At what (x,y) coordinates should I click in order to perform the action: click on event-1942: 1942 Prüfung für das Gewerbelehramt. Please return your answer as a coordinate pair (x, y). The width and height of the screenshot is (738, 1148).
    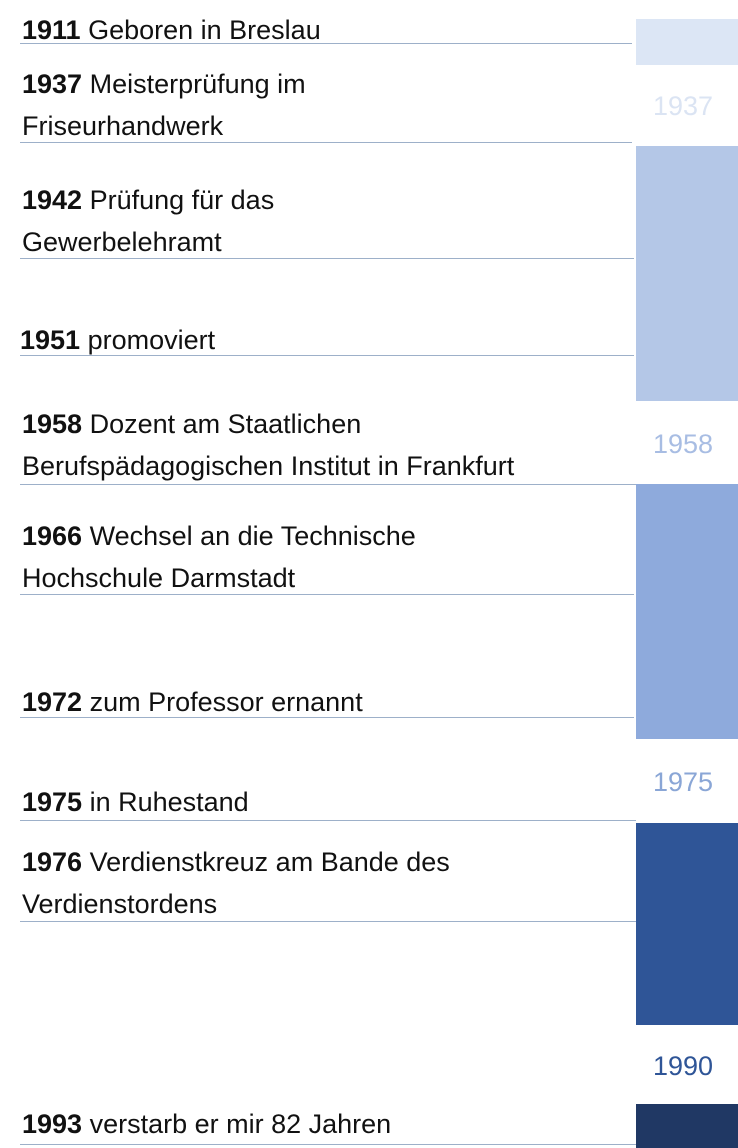
    Looking at the image, I should click on (148, 221).